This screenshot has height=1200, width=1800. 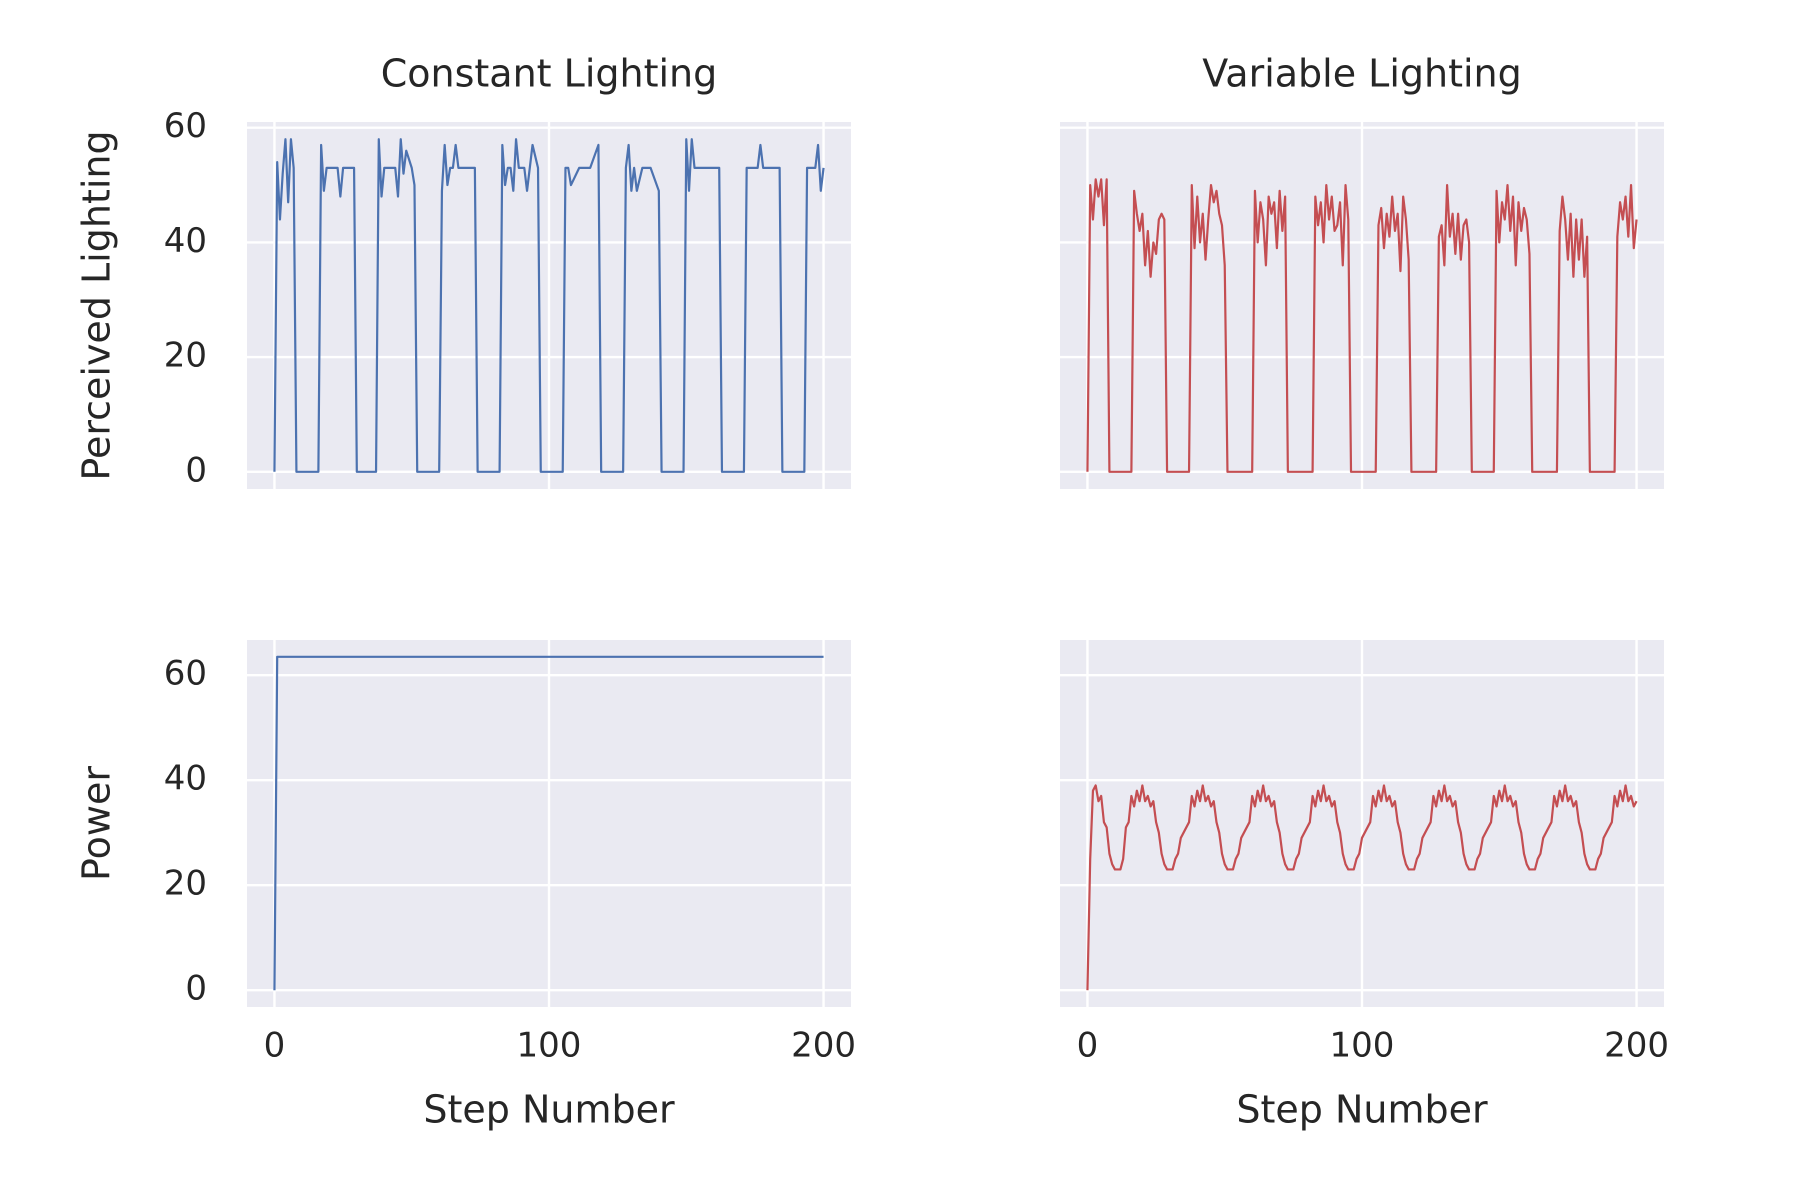 I want to click on subplot-title: Variable Lighting, so click(x=1362, y=74).